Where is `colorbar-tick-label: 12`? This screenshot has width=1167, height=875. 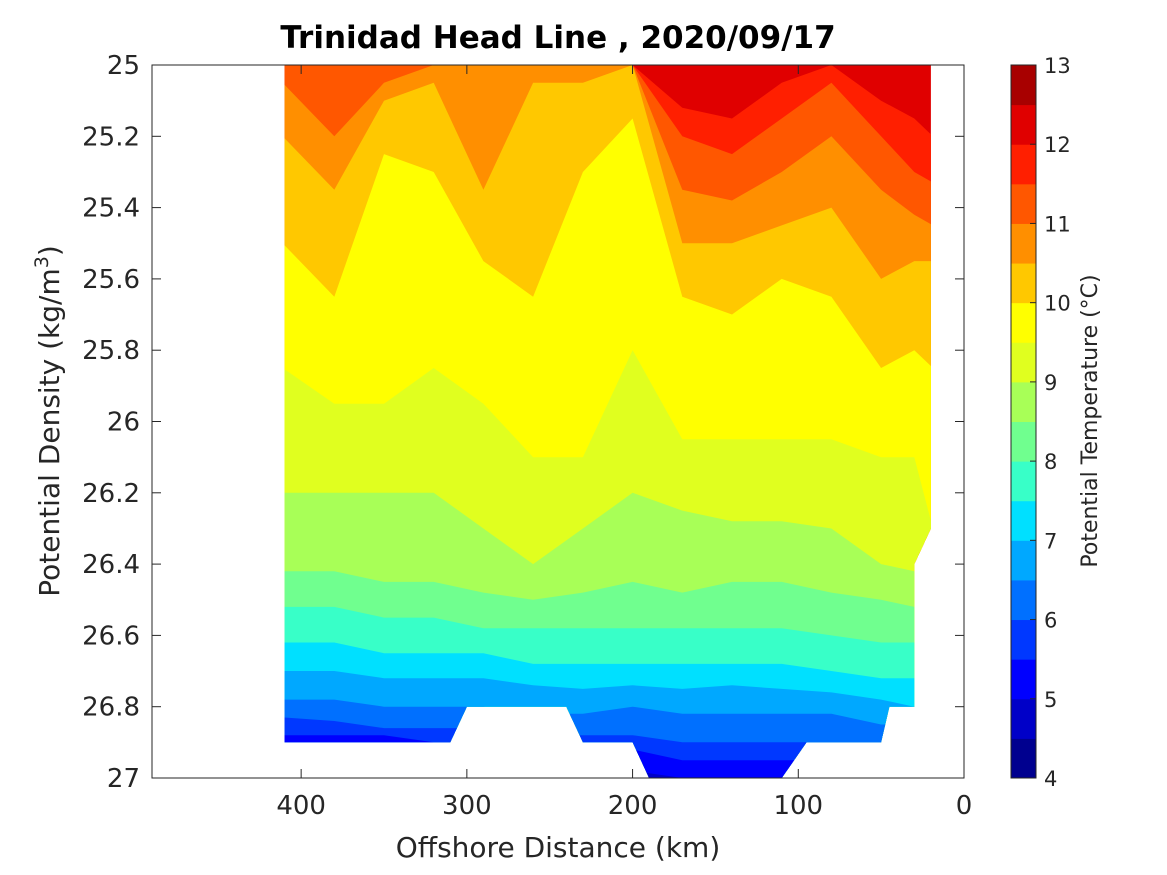 colorbar-tick-label: 12 is located at coordinates (1057, 145).